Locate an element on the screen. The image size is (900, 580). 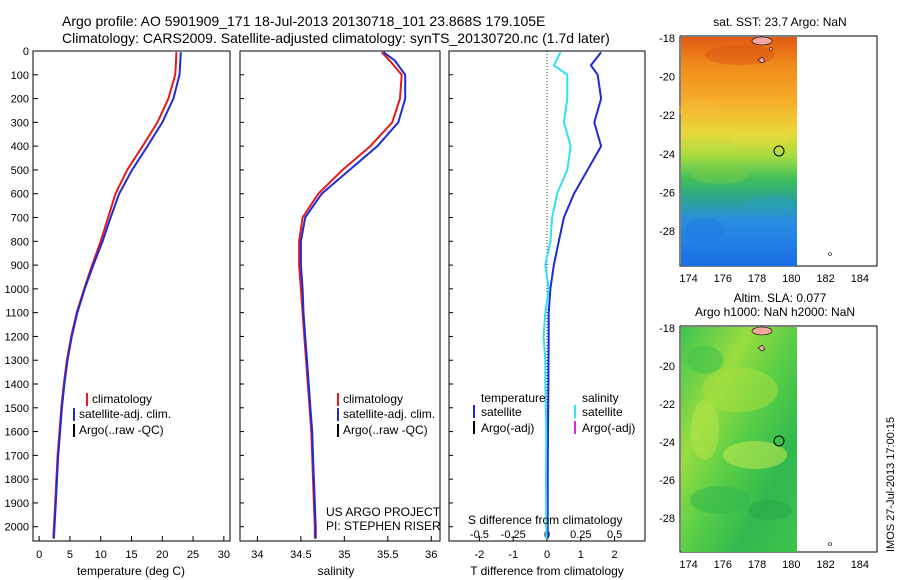
pi-annotation: PI: STEPHEN RISER is located at coordinates (383, 526).